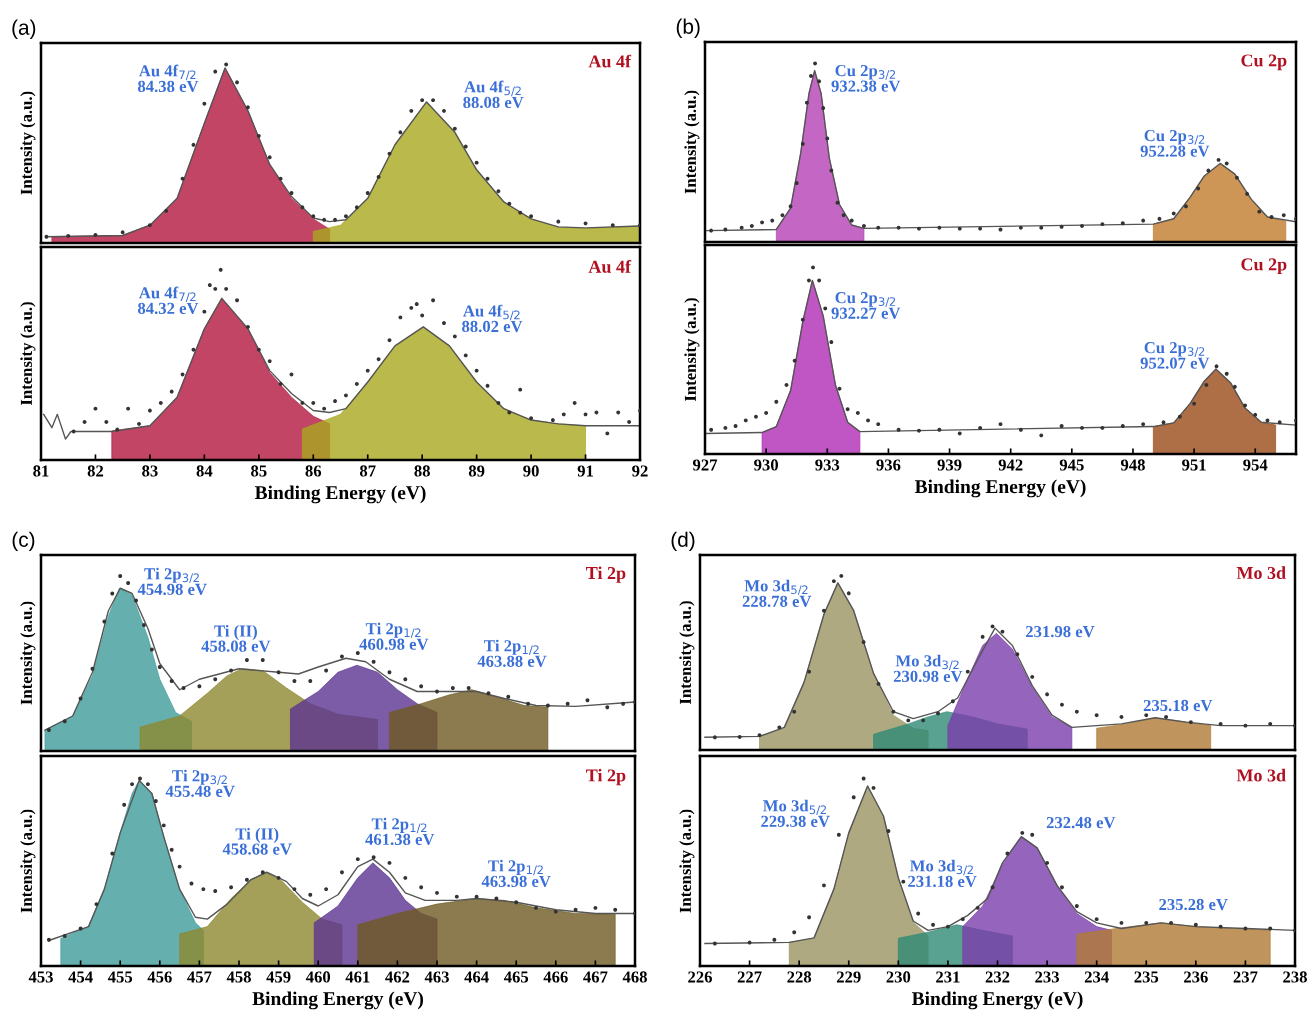  What do you see at coordinates (766, 465) in the screenshot?
I see `x-tick-label: 930` at bounding box center [766, 465].